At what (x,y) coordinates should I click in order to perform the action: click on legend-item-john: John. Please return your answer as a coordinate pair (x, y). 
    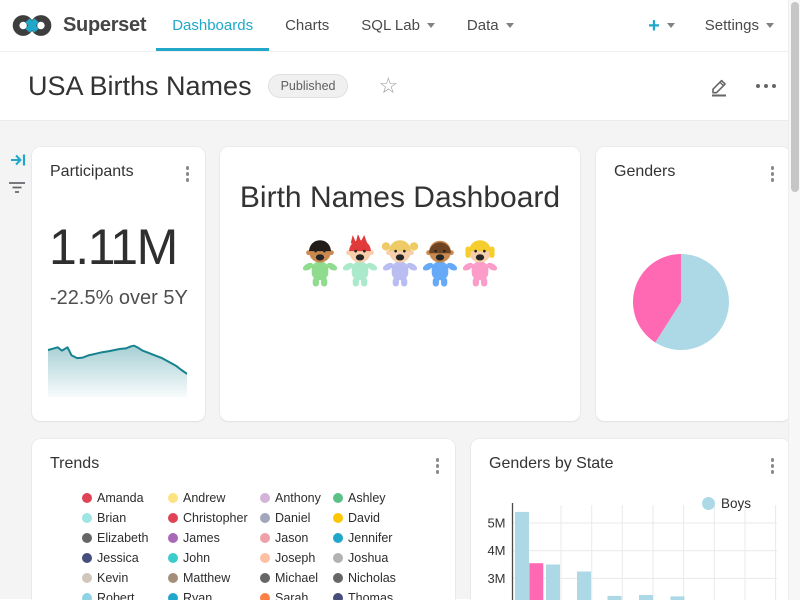
    Looking at the image, I should click on (214, 558).